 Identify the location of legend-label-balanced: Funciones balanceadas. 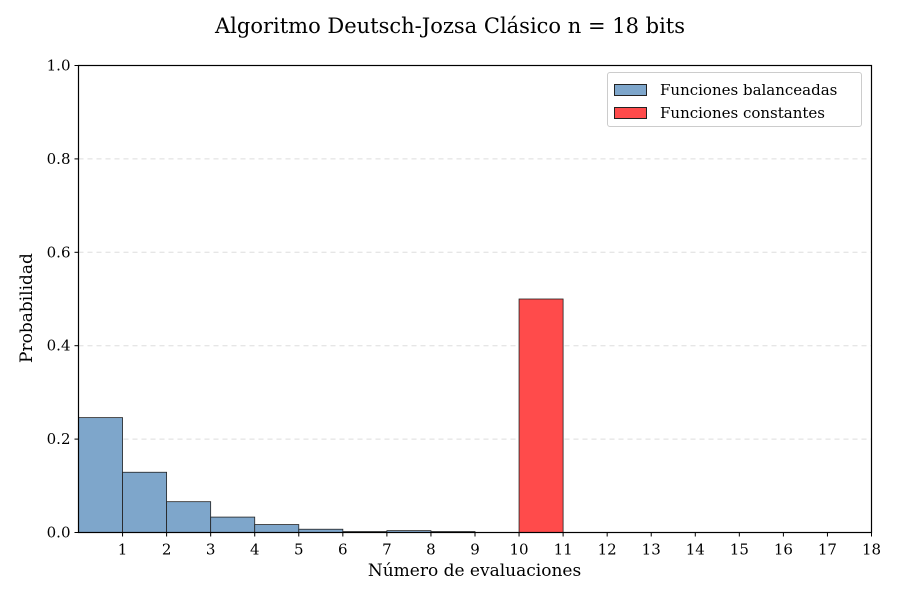
(749, 90).